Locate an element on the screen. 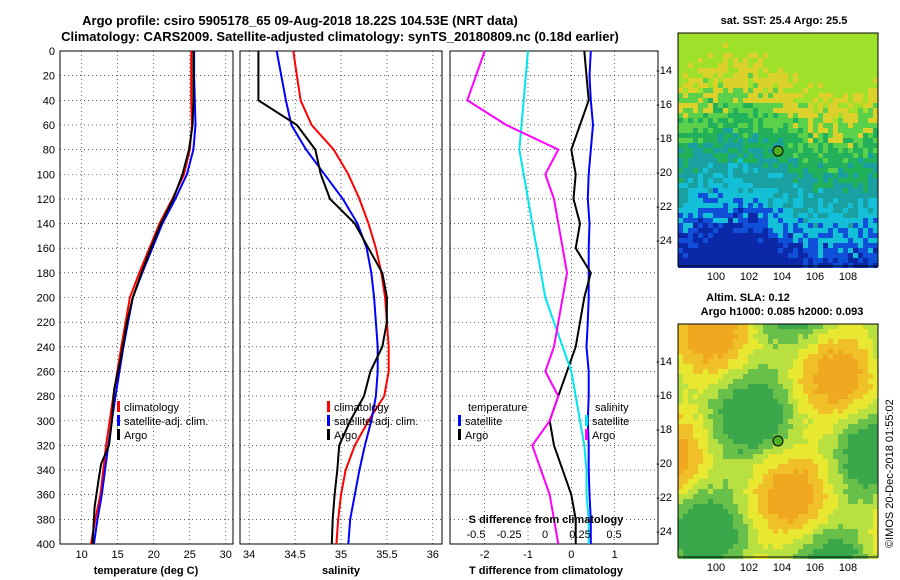 This screenshot has width=900, height=580. sla-map-title1: Altim. SLA: 0.12 is located at coordinates (748, 298).